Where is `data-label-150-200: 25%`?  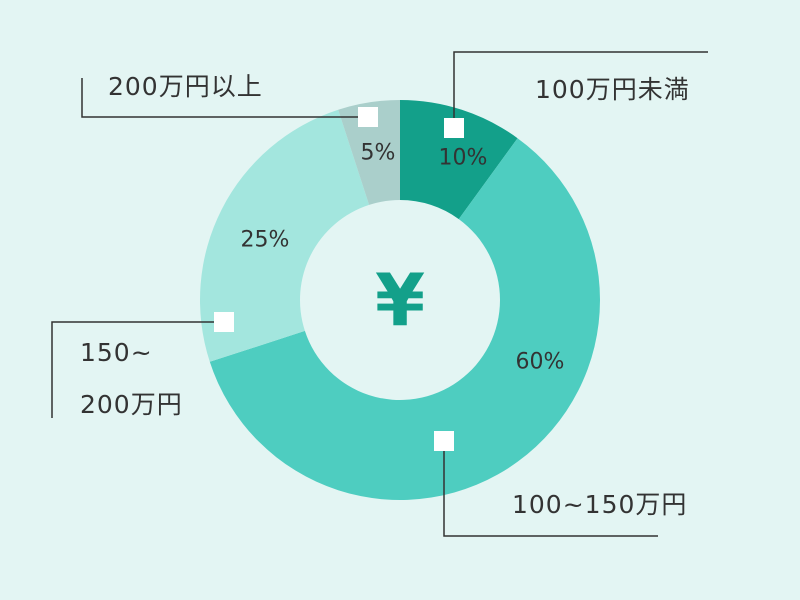 data-label-150-200: 25% is located at coordinates (265, 240).